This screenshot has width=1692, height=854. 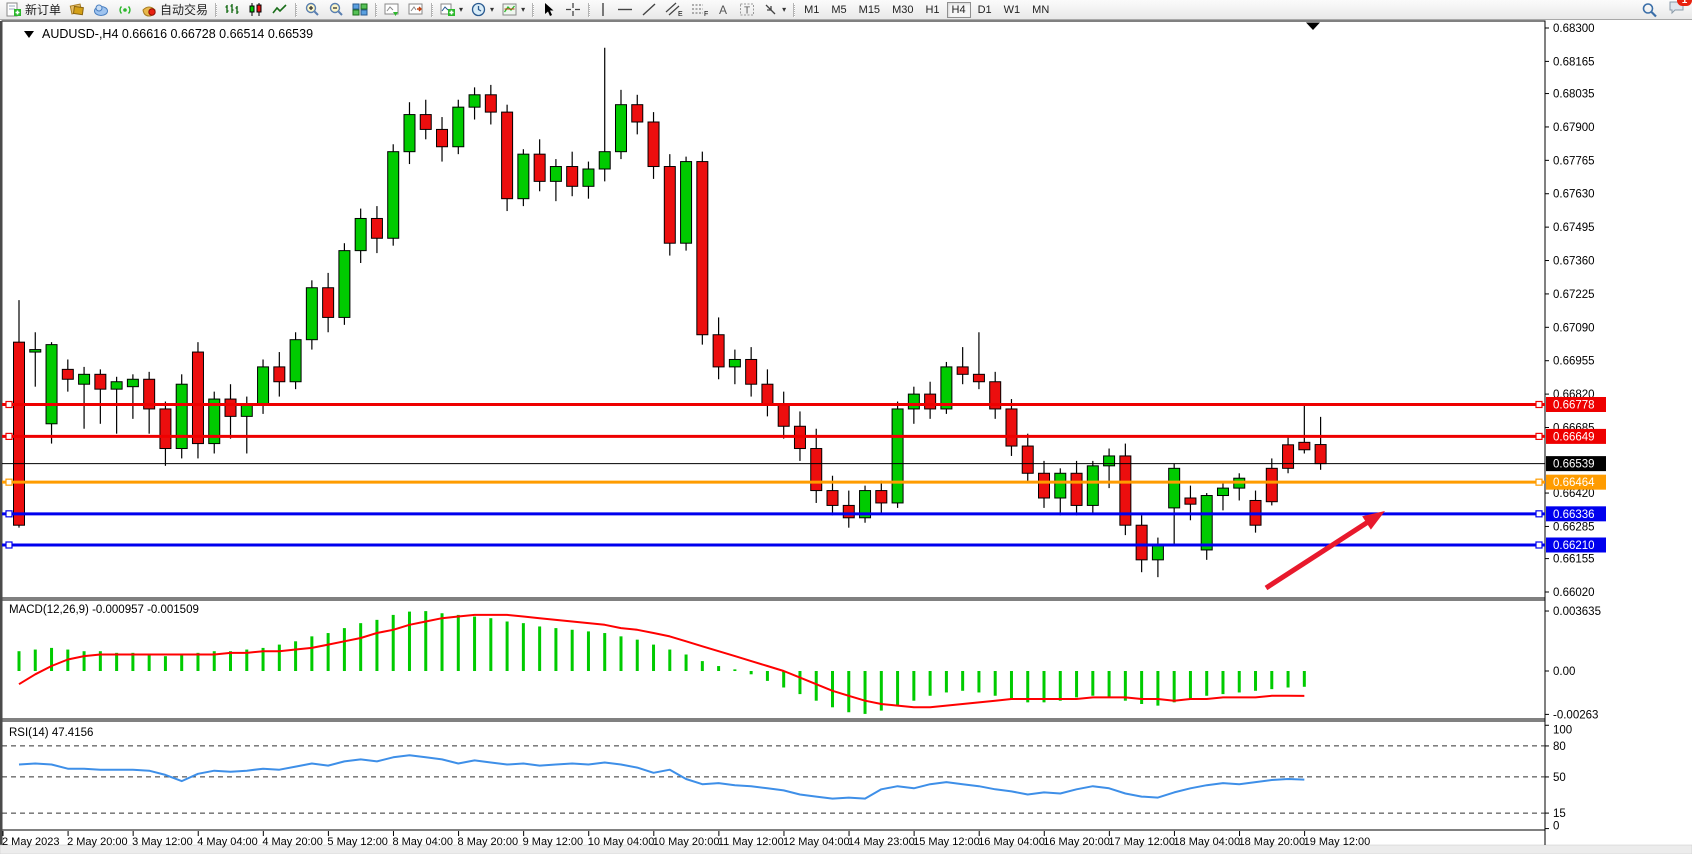 I want to click on zoom-group, so click(x=336, y=10).